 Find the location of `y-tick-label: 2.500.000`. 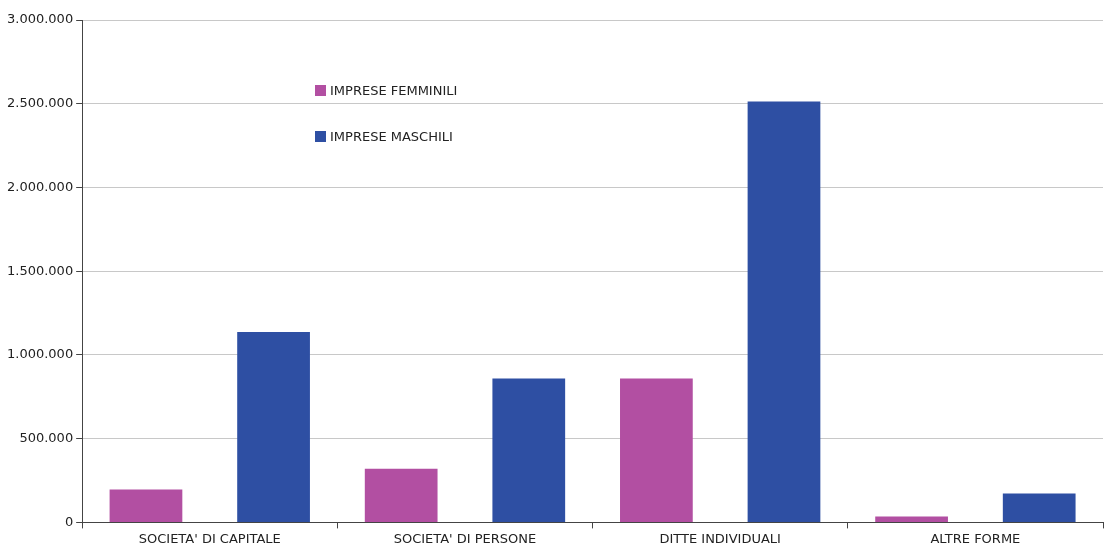

y-tick-label: 2.500.000 is located at coordinates (40, 103).